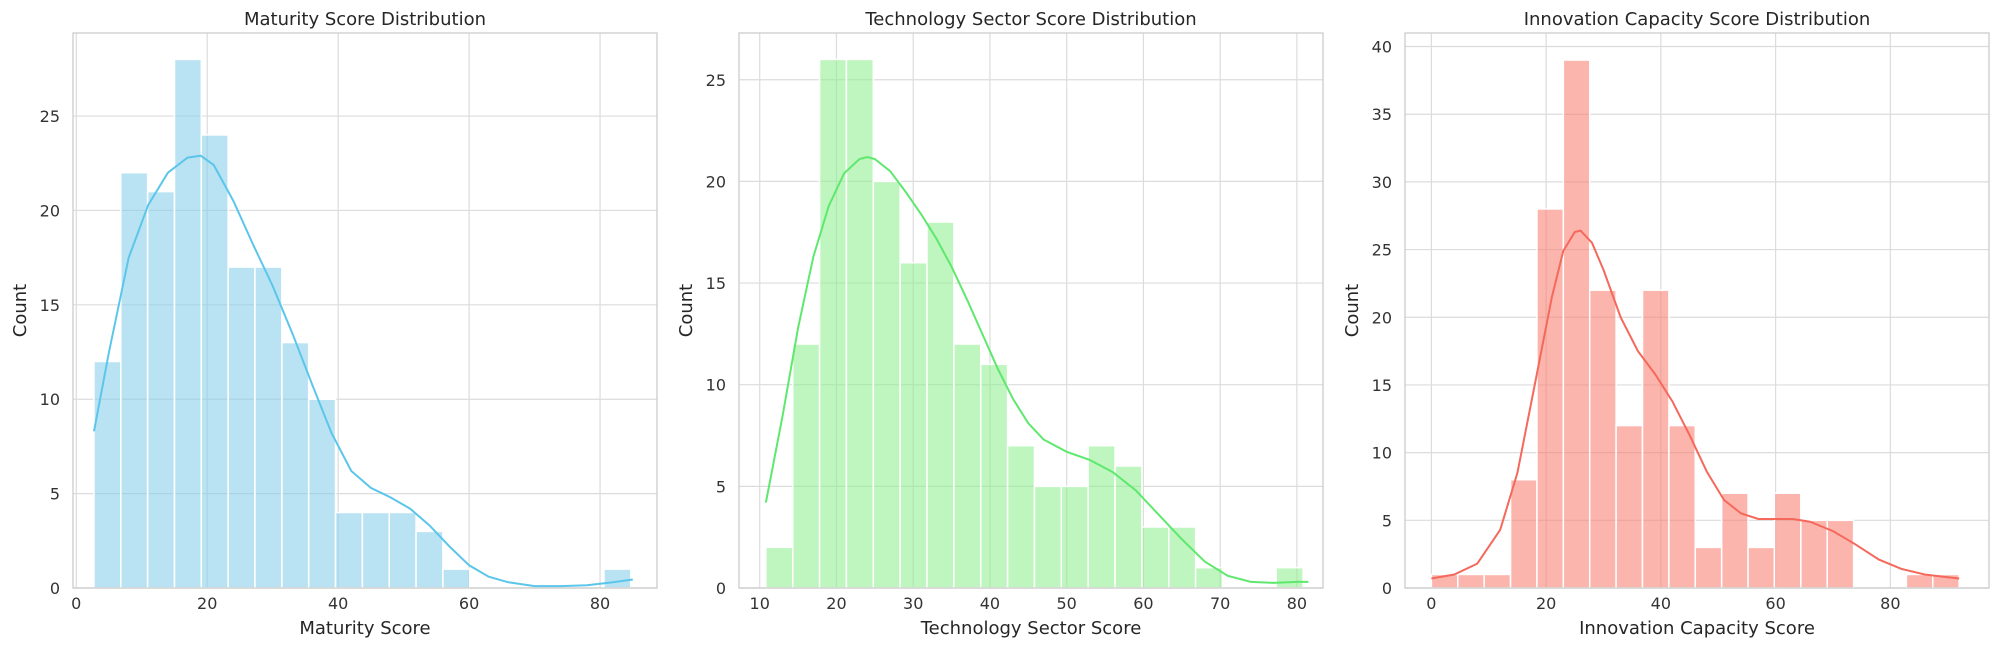  What do you see at coordinates (1697, 19) in the screenshot?
I see `chart-title: Innovation Capacity Score Distribution` at bounding box center [1697, 19].